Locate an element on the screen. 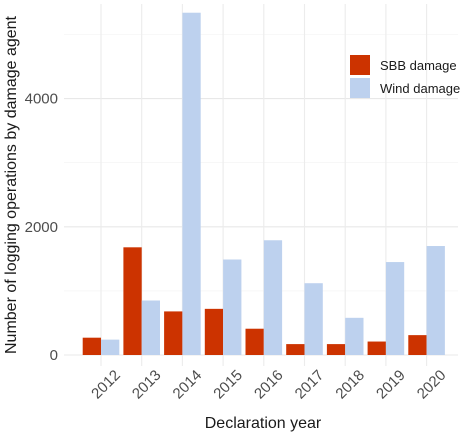 This screenshot has height=435, width=460. legend-label: Wind damage is located at coordinates (420, 88).